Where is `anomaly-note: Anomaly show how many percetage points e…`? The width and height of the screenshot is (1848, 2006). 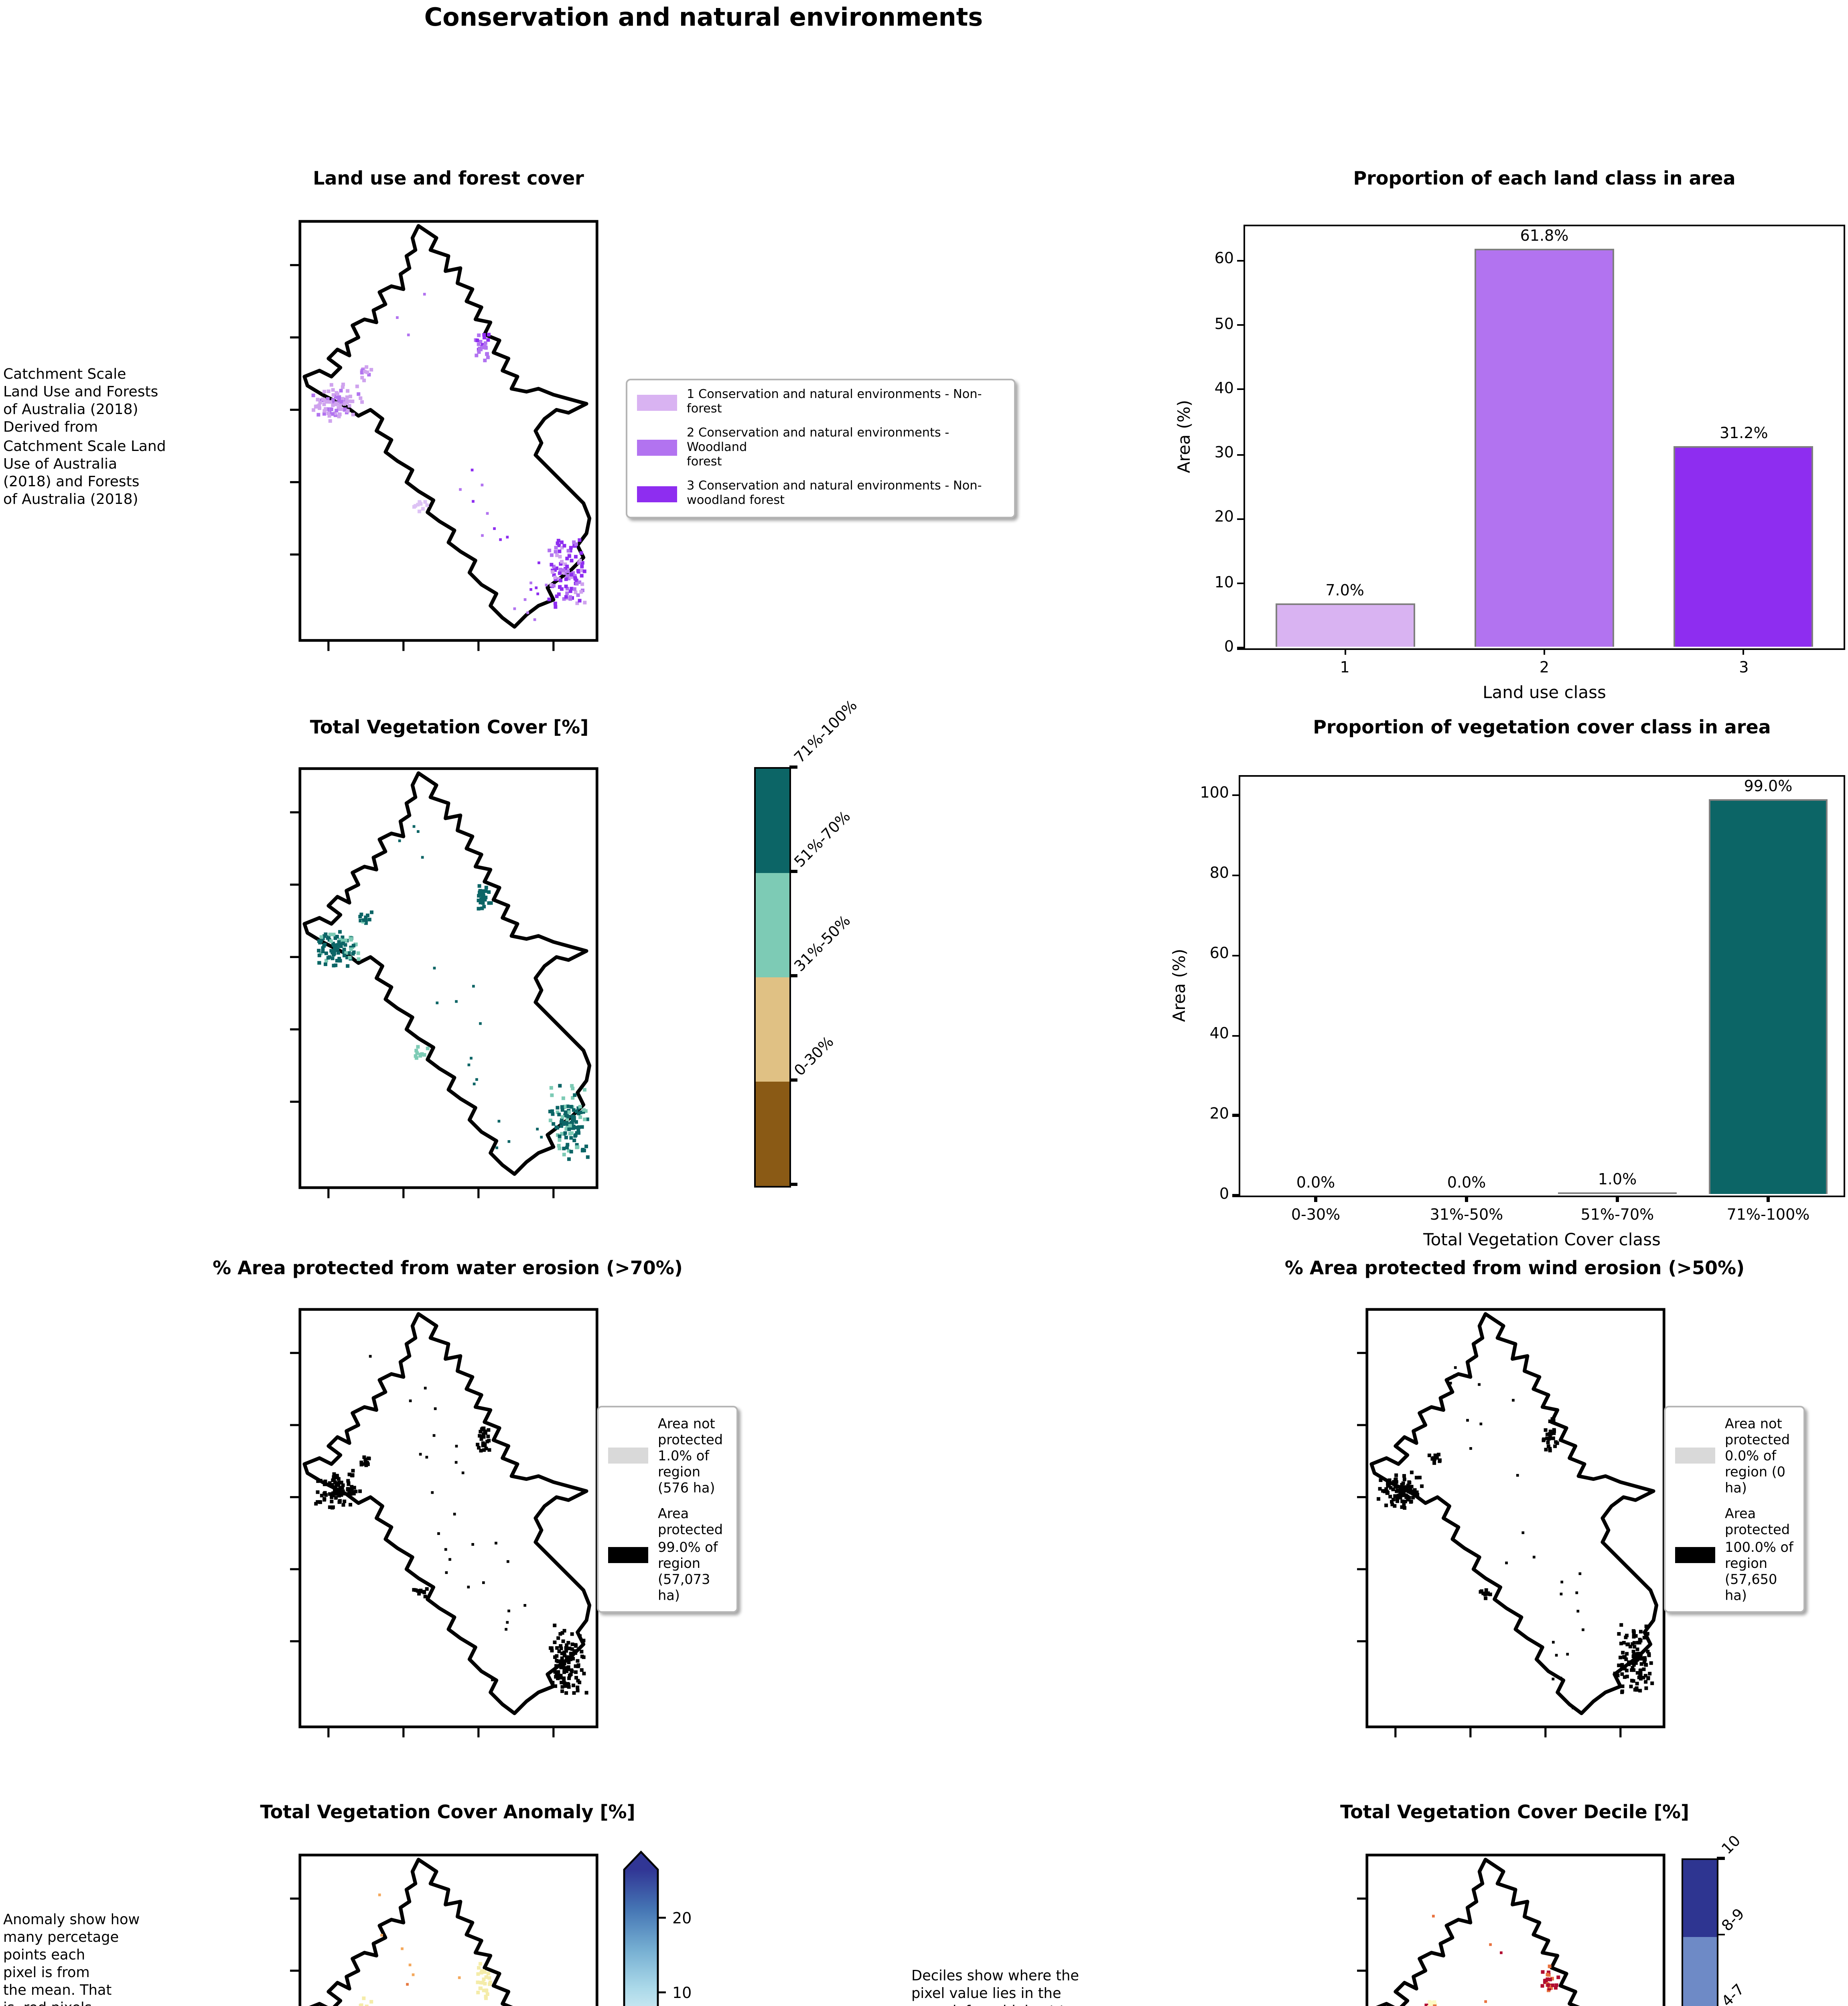
anomaly-note: Anomaly show how many percetage points e… is located at coordinates (71, 1959).